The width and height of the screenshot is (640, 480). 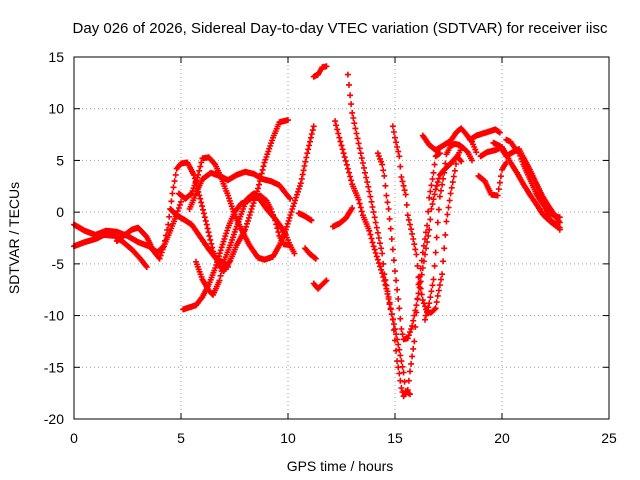 What do you see at coordinates (288, 438) in the screenshot?
I see `x-tick-label: 10` at bounding box center [288, 438].